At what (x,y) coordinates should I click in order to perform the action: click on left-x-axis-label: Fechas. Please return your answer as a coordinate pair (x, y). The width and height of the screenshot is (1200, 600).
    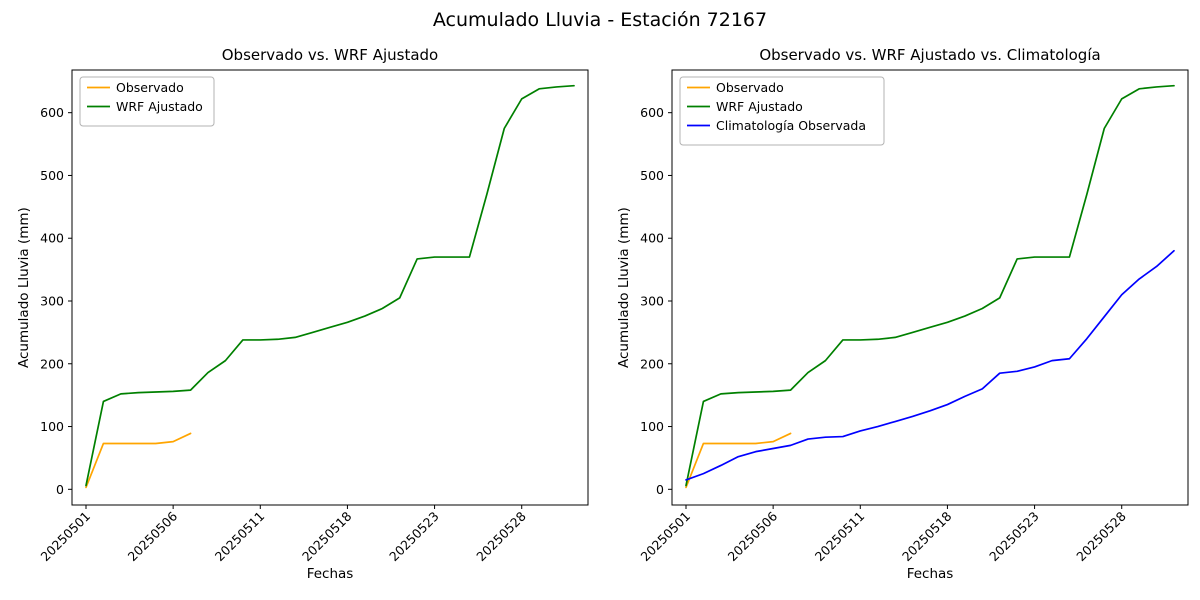
    Looking at the image, I should click on (330, 574).